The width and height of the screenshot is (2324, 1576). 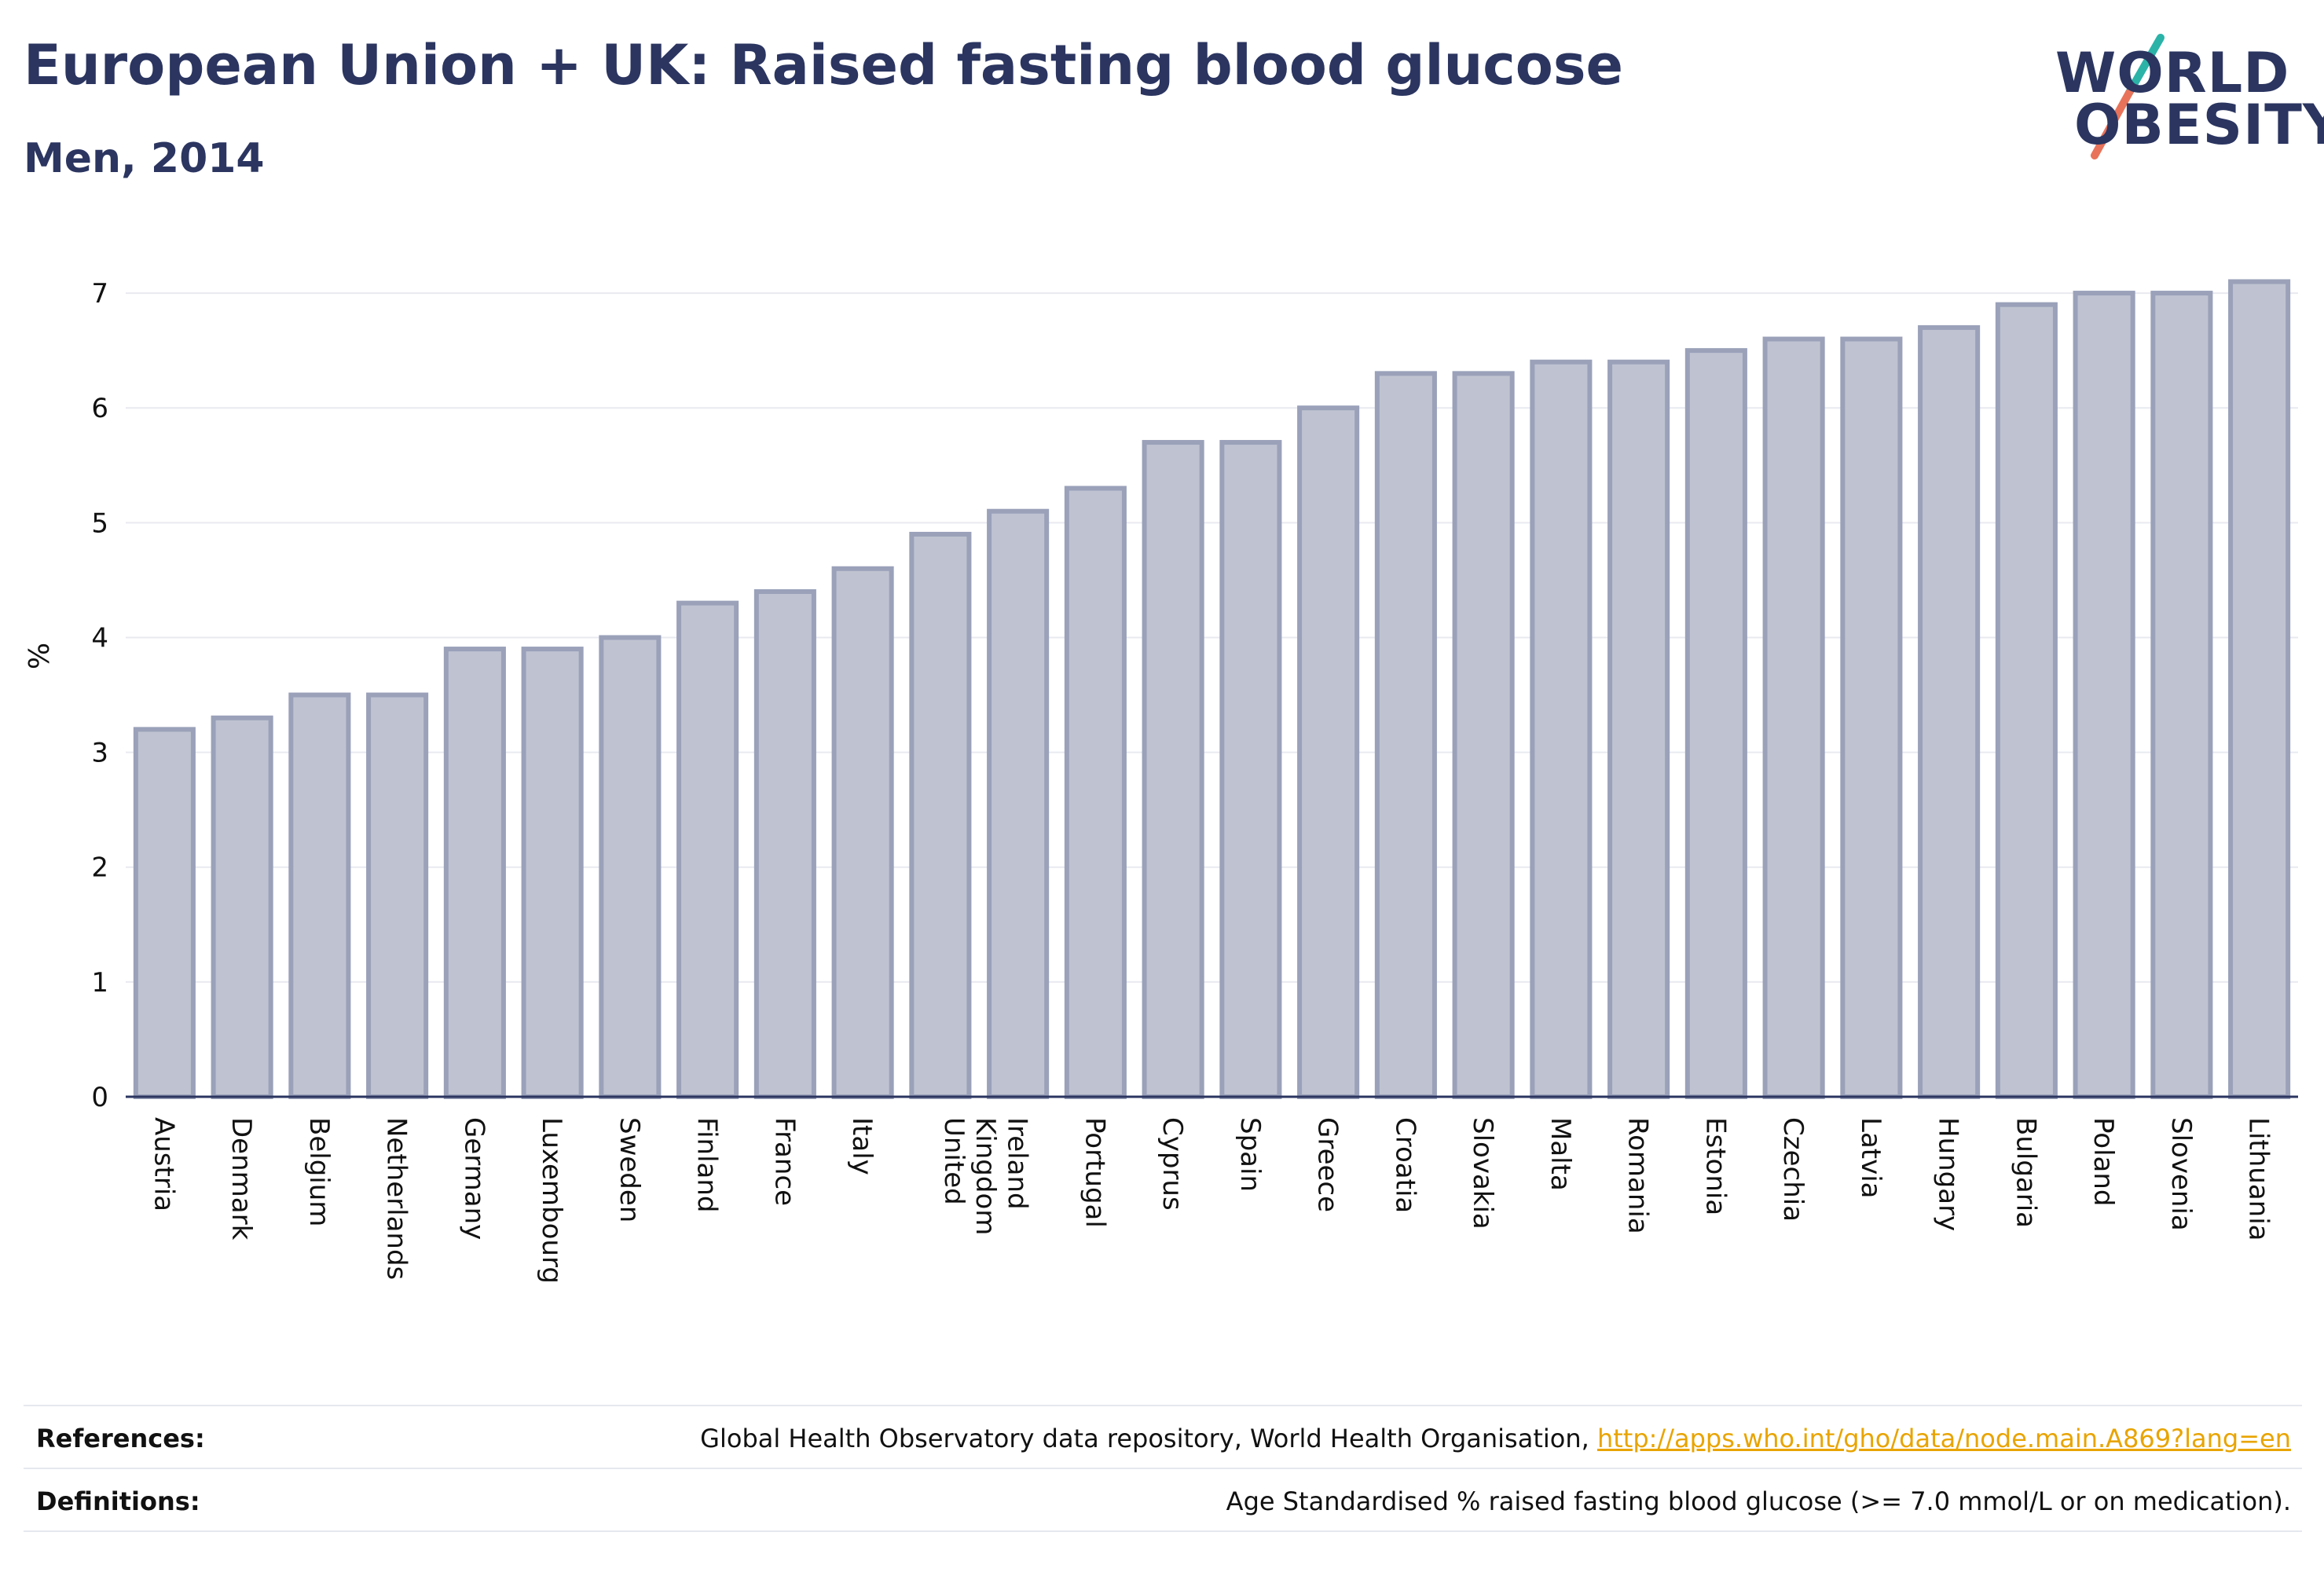 What do you see at coordinates (99, 294) in the screenshot?
I see `y-tick-label: 7` at bounding box center [99, 294].